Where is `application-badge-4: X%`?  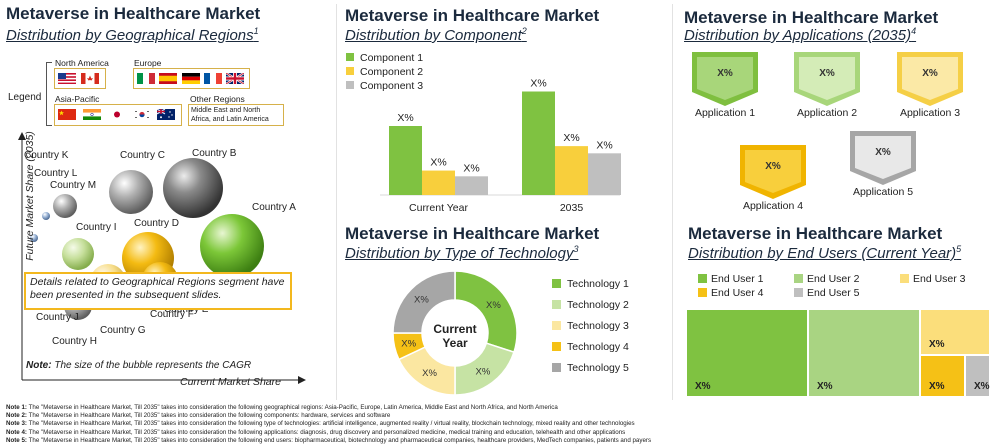 application-badge-4: X% is located at coordinates (773, 172).